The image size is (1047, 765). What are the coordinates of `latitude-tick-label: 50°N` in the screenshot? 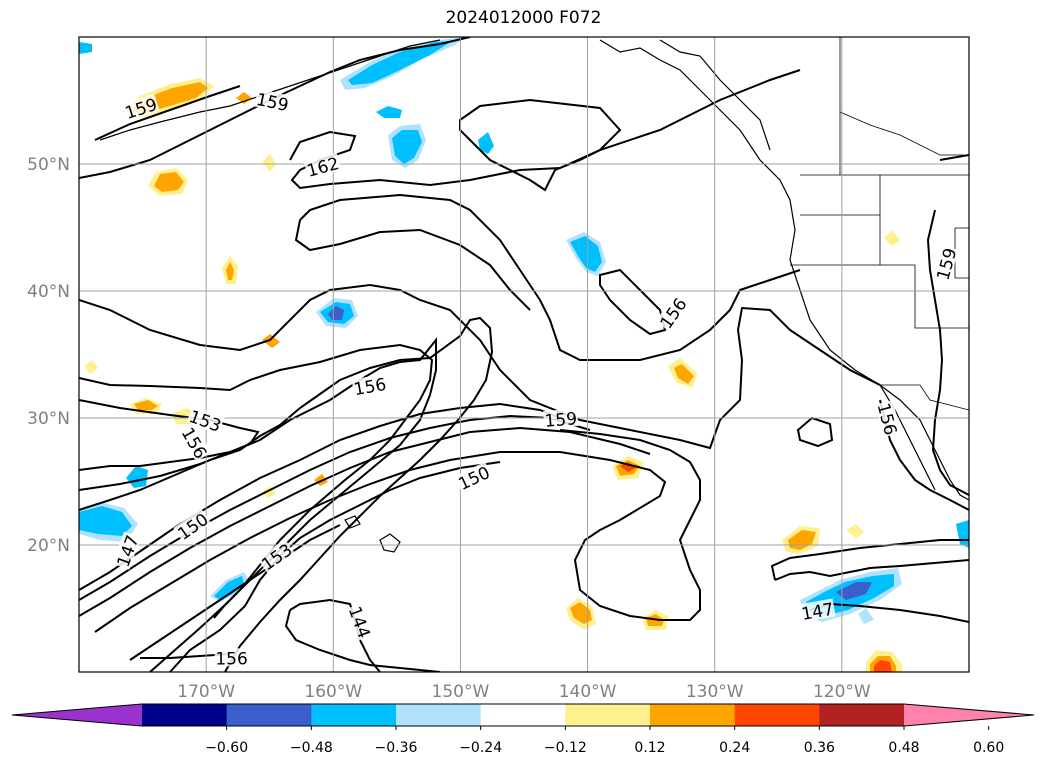 It's located at (48, 165).